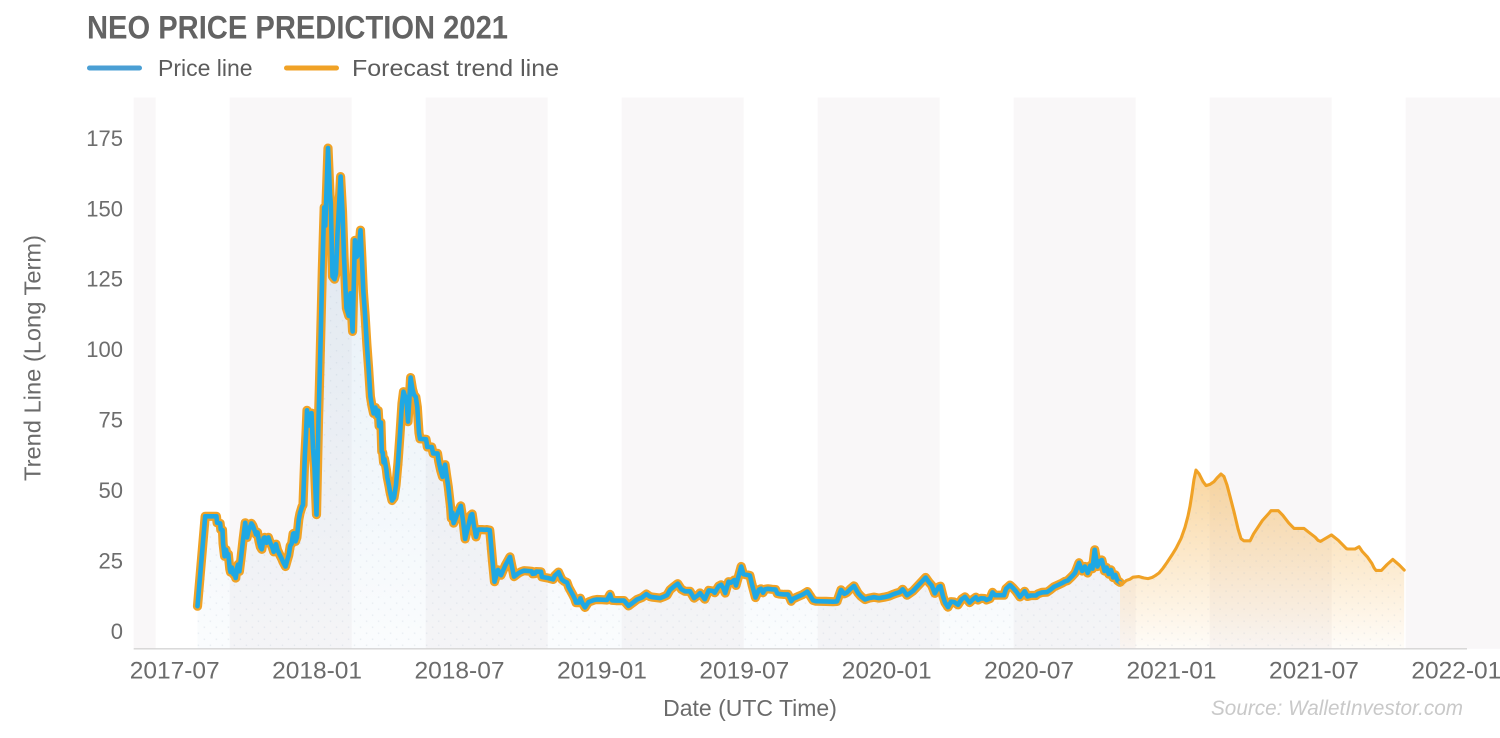 The width and height of the screenshot is (1500, 738). What do you see at coordinates (317, 671) in the screenshot?
I see `svg-text: 2018-01` at bounding box center [317, 671].